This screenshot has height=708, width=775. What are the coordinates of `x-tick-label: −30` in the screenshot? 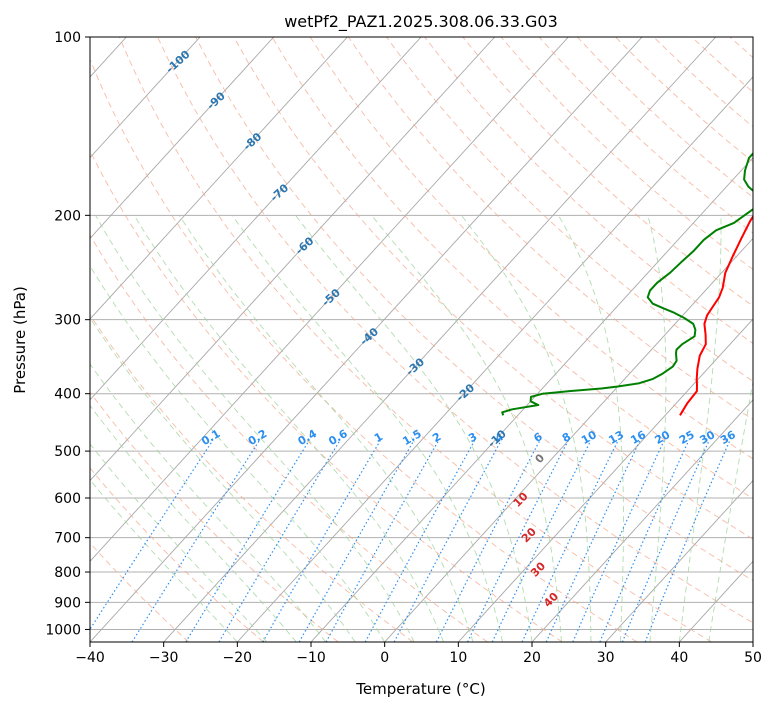 It's located at (164, 658).